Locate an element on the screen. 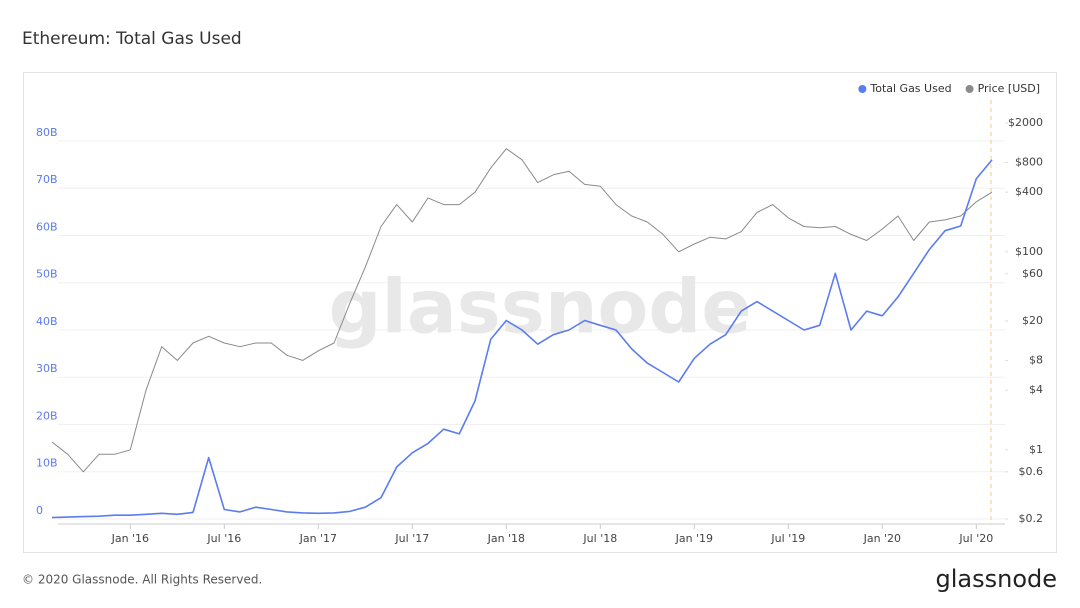 The height and width of the screenshot is (608, 1080). y-tick-label: 40B is located at coordinates (47, 321).